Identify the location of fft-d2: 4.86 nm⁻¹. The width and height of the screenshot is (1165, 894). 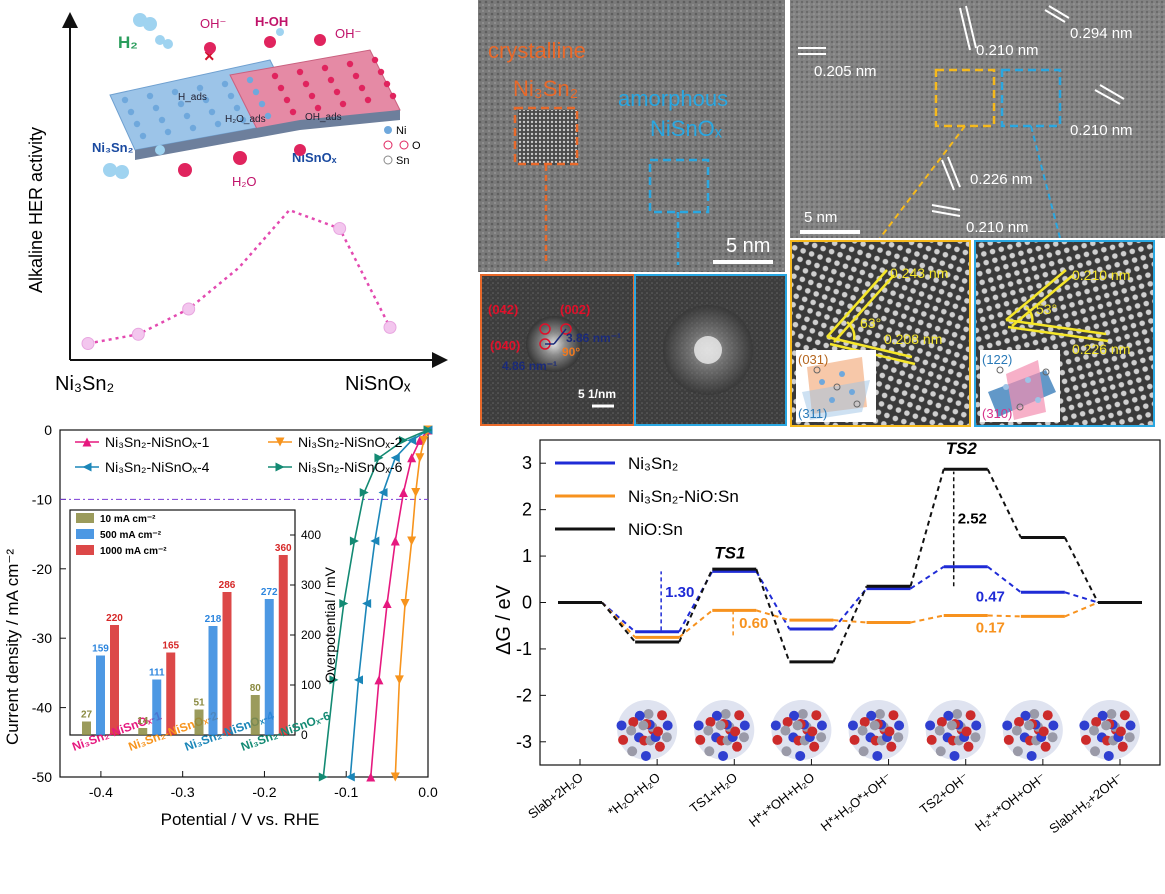
(529, 366).